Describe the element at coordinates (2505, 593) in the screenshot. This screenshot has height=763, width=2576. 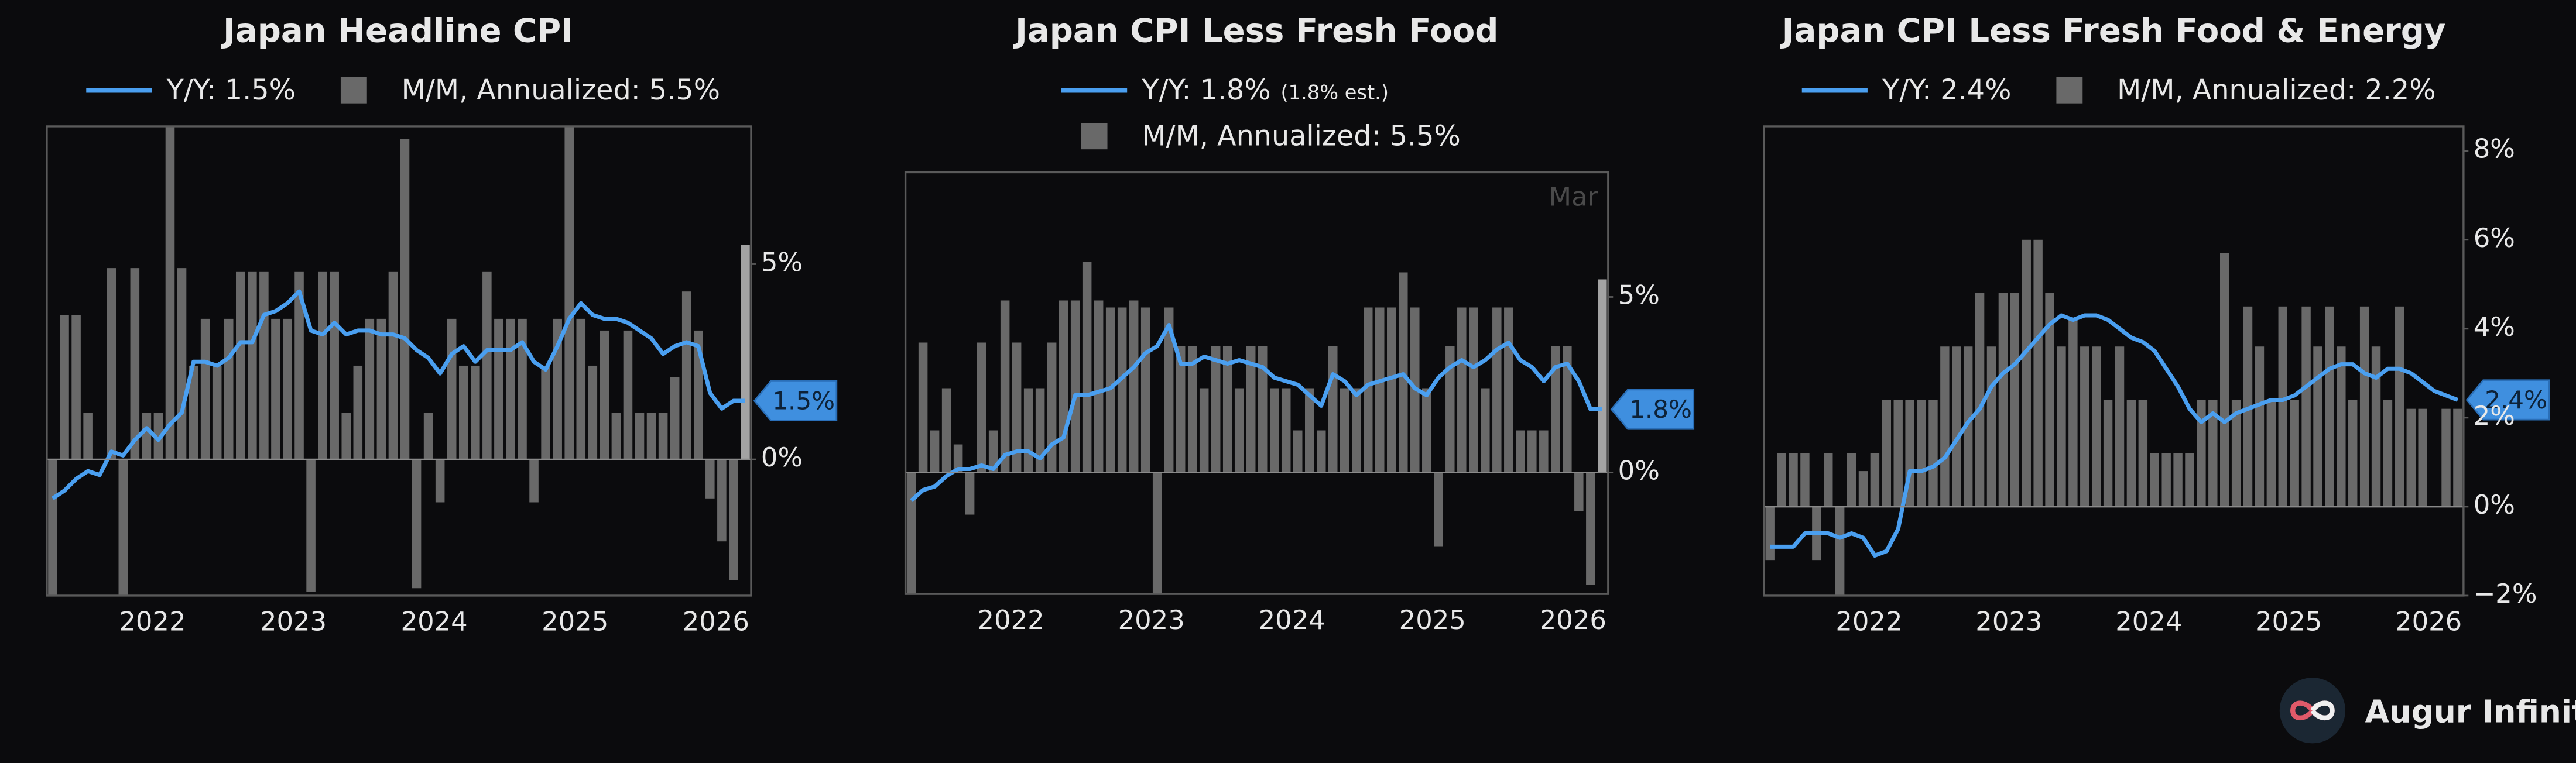
I see `y-tick-label: −2%` at that location.